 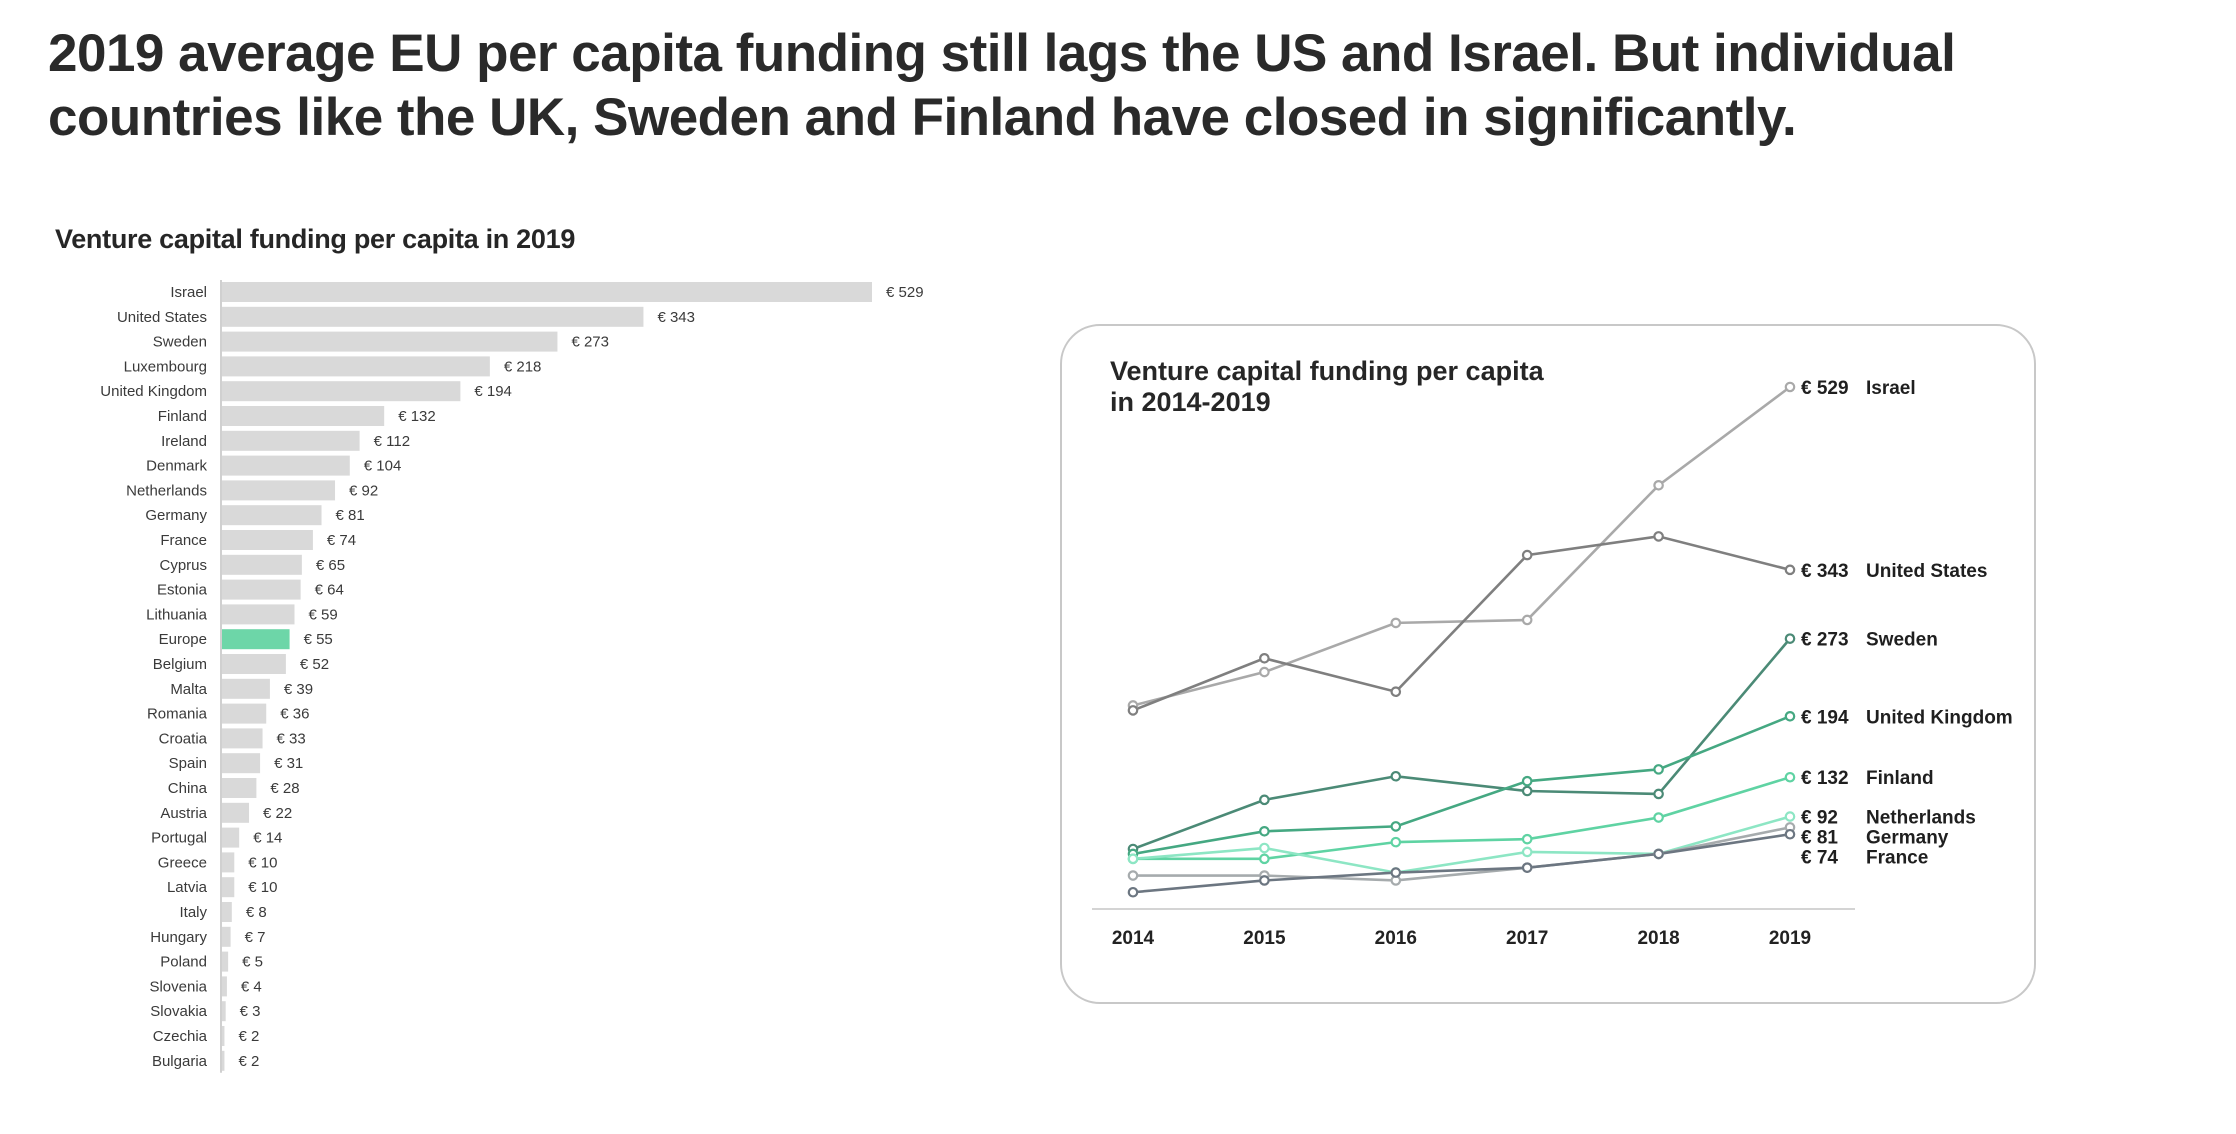 I want to click on bar-category-label: United Kingdom, so click(x=153, y=391).